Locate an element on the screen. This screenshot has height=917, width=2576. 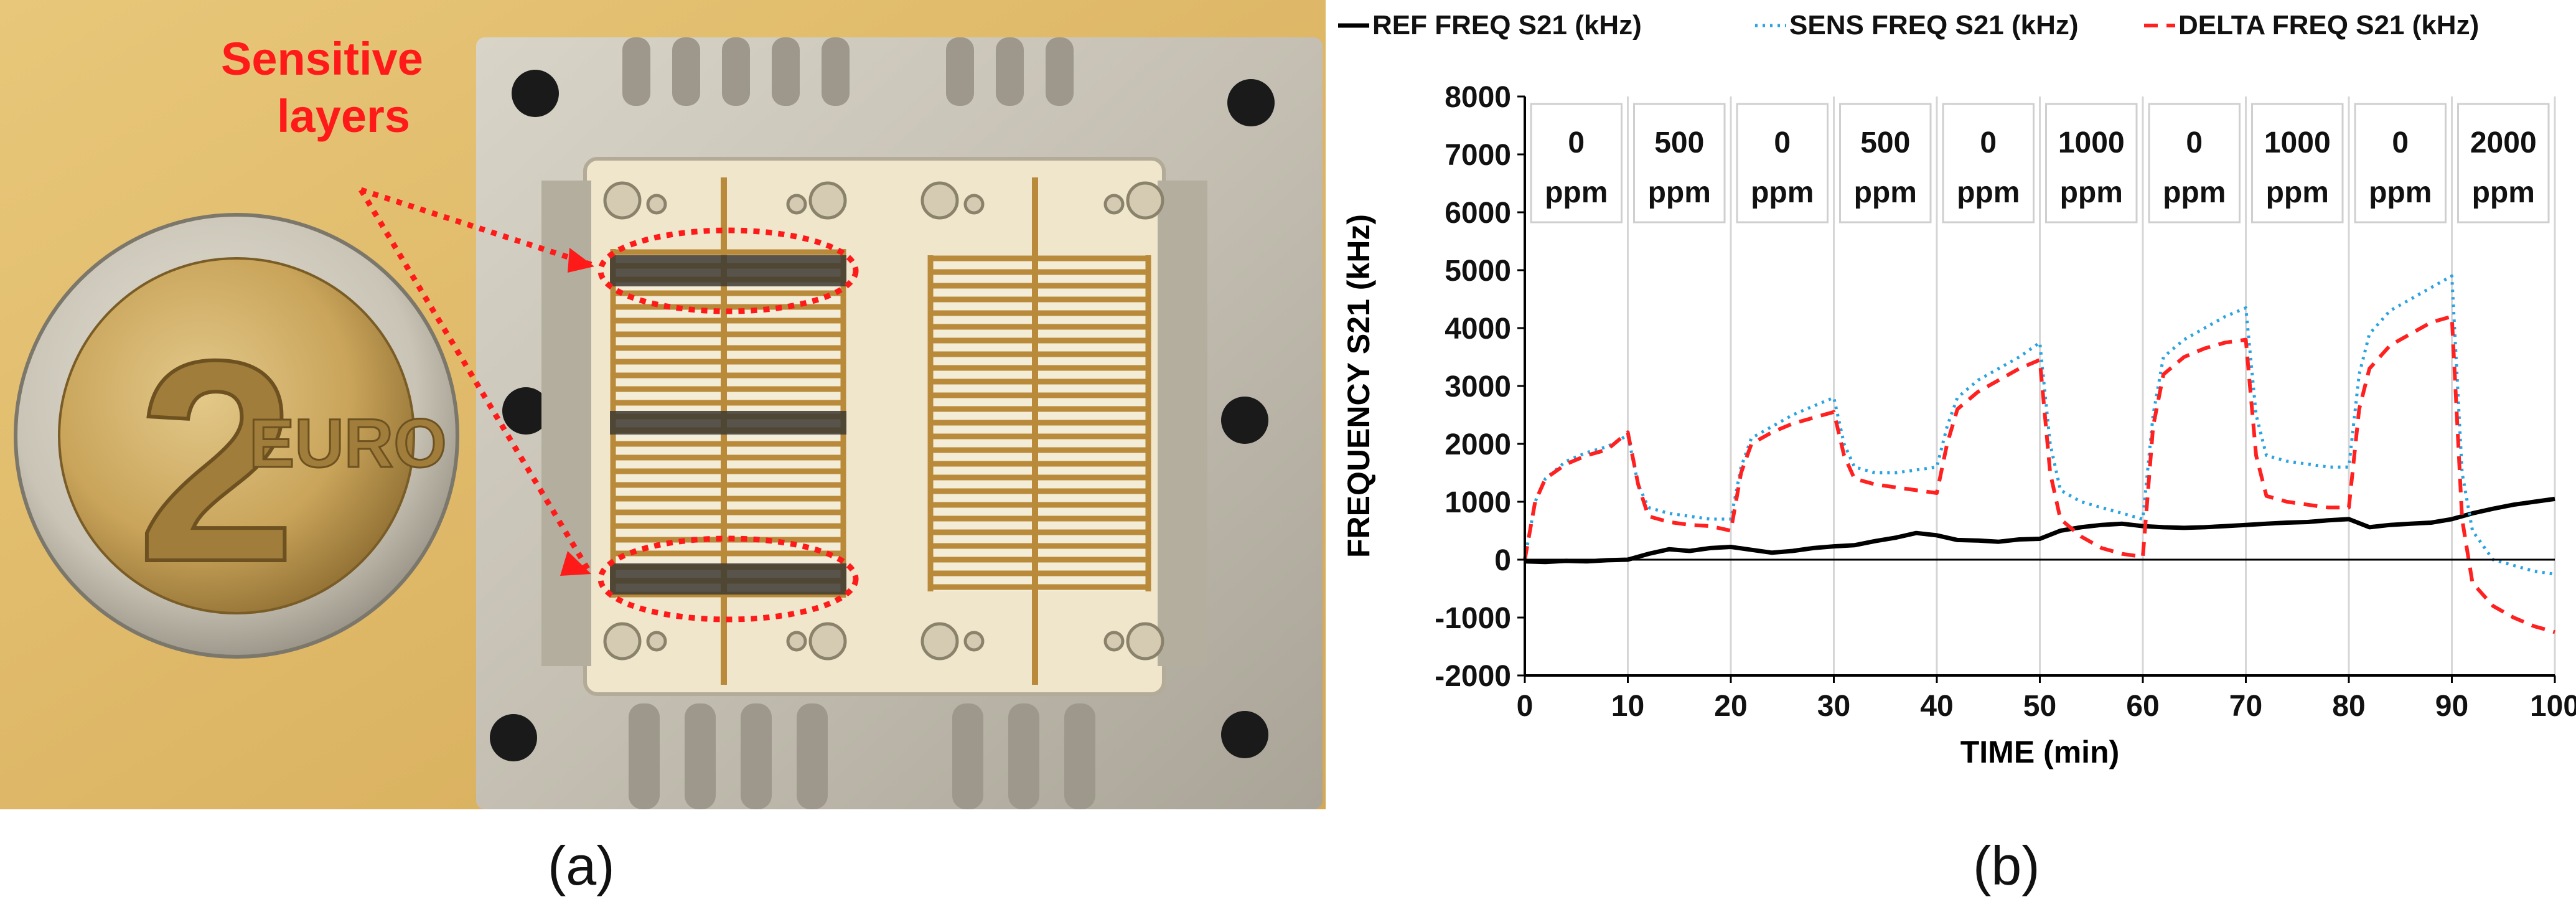
left-idt-electrodes is located at coordinates (728, 431).